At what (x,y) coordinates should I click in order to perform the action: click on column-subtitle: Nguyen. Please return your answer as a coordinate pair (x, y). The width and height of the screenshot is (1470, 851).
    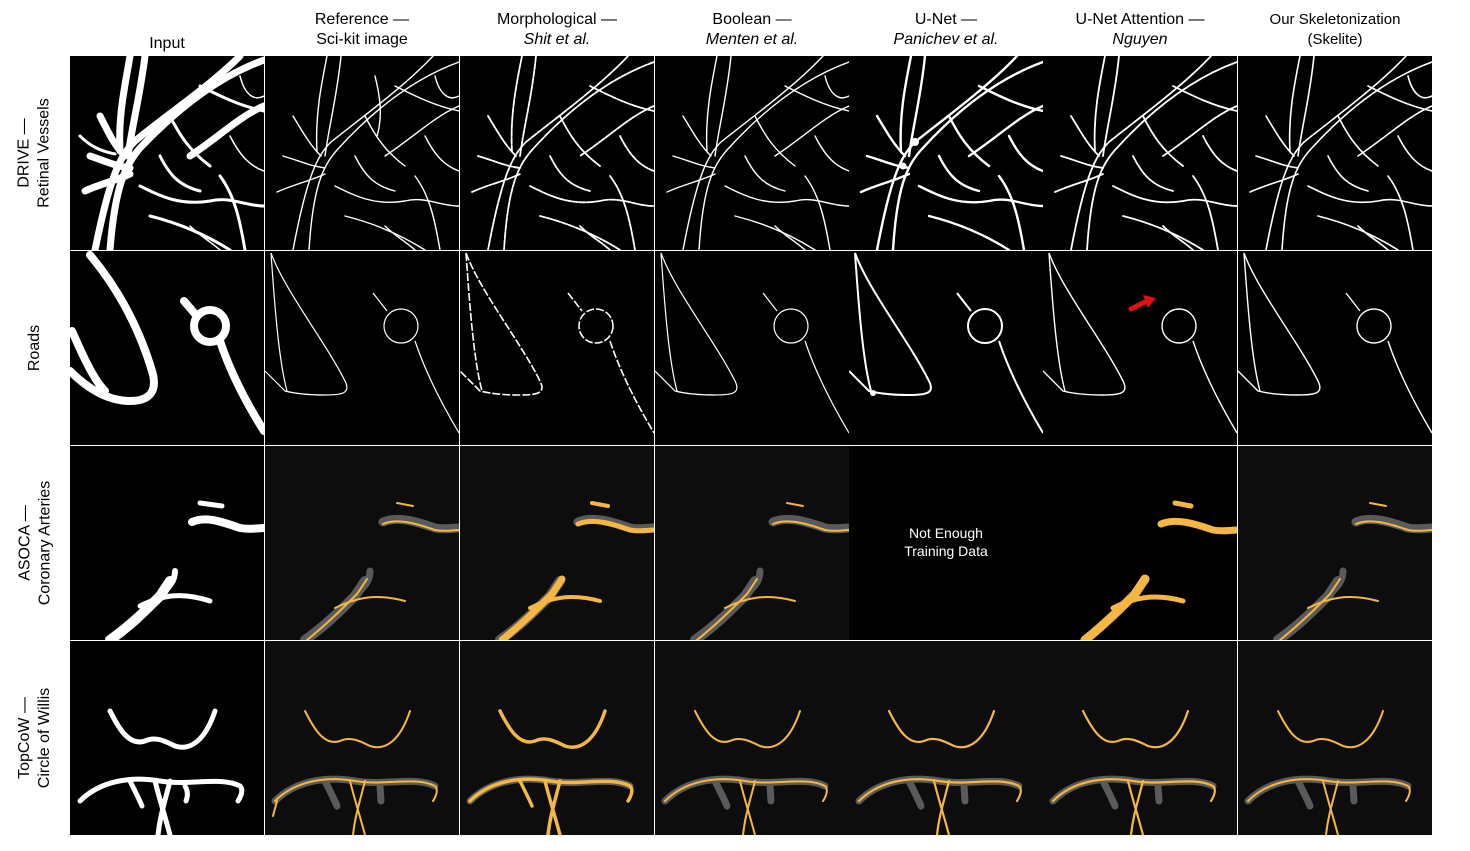
    Looking at the image, I should click on (1140, 39).